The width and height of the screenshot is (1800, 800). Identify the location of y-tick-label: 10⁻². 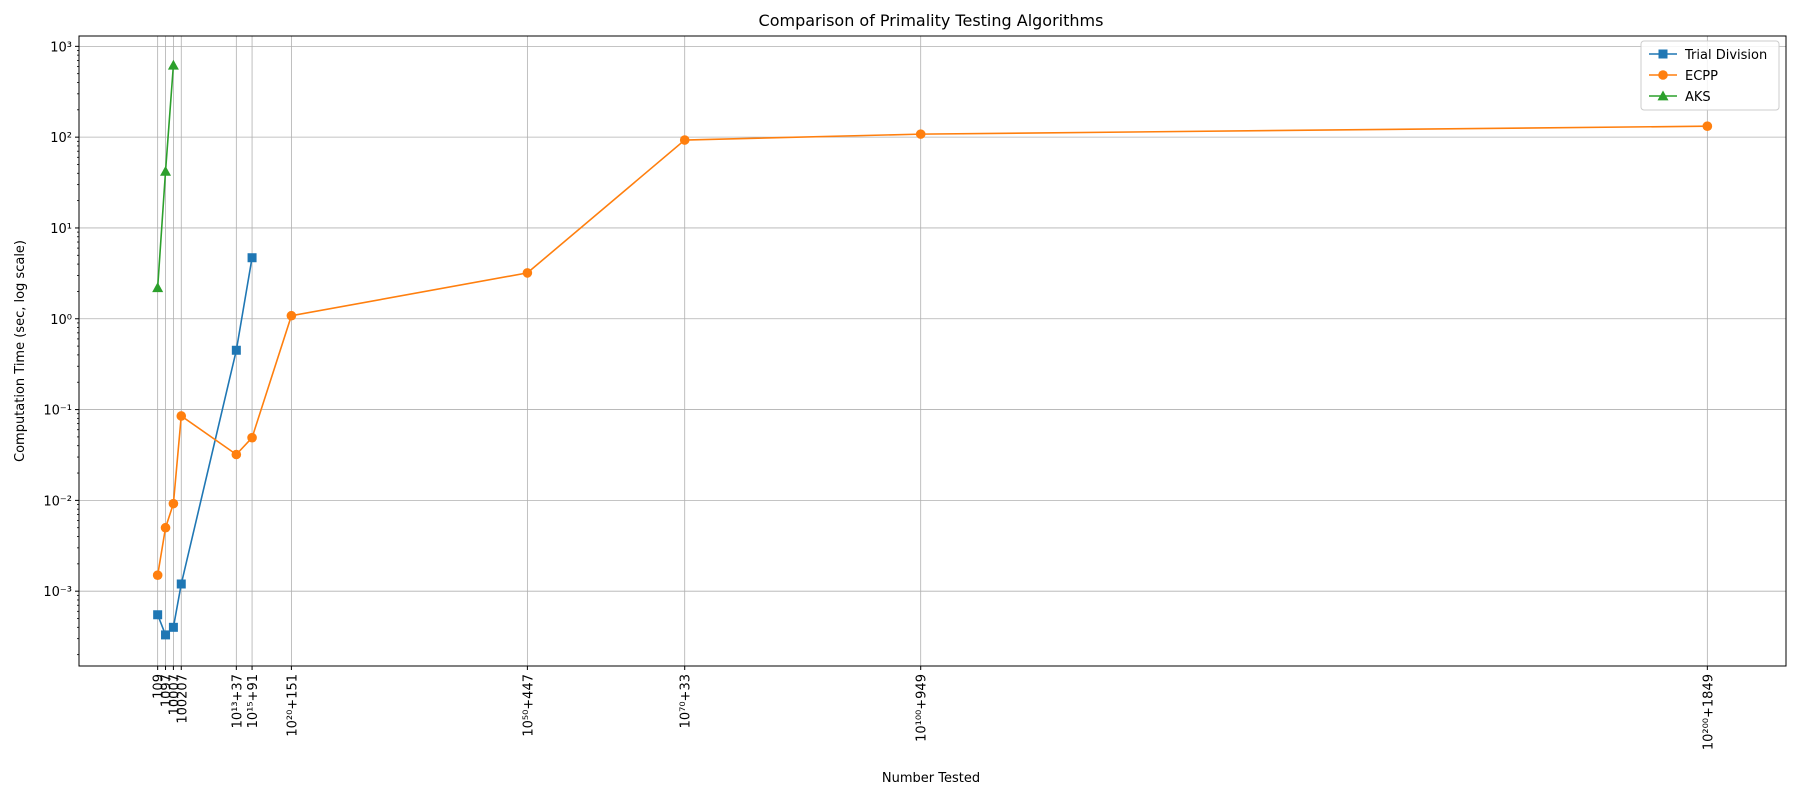
(57, 501).